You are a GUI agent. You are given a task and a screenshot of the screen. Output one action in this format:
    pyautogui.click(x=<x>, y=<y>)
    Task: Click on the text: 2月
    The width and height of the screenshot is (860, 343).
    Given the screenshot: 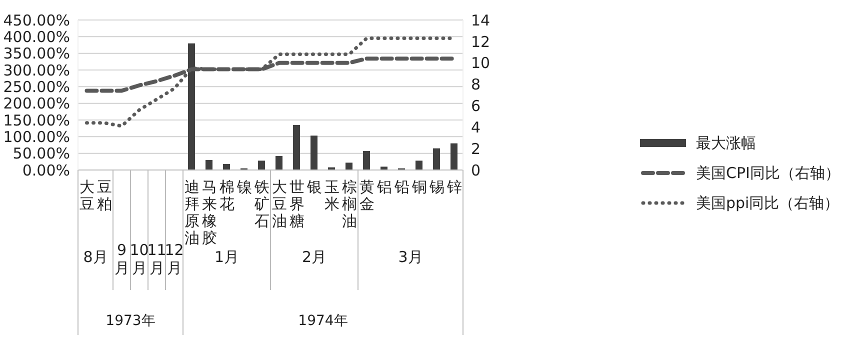 What is the action you would take?
    pyautogui.click(x=314, y=257)
    